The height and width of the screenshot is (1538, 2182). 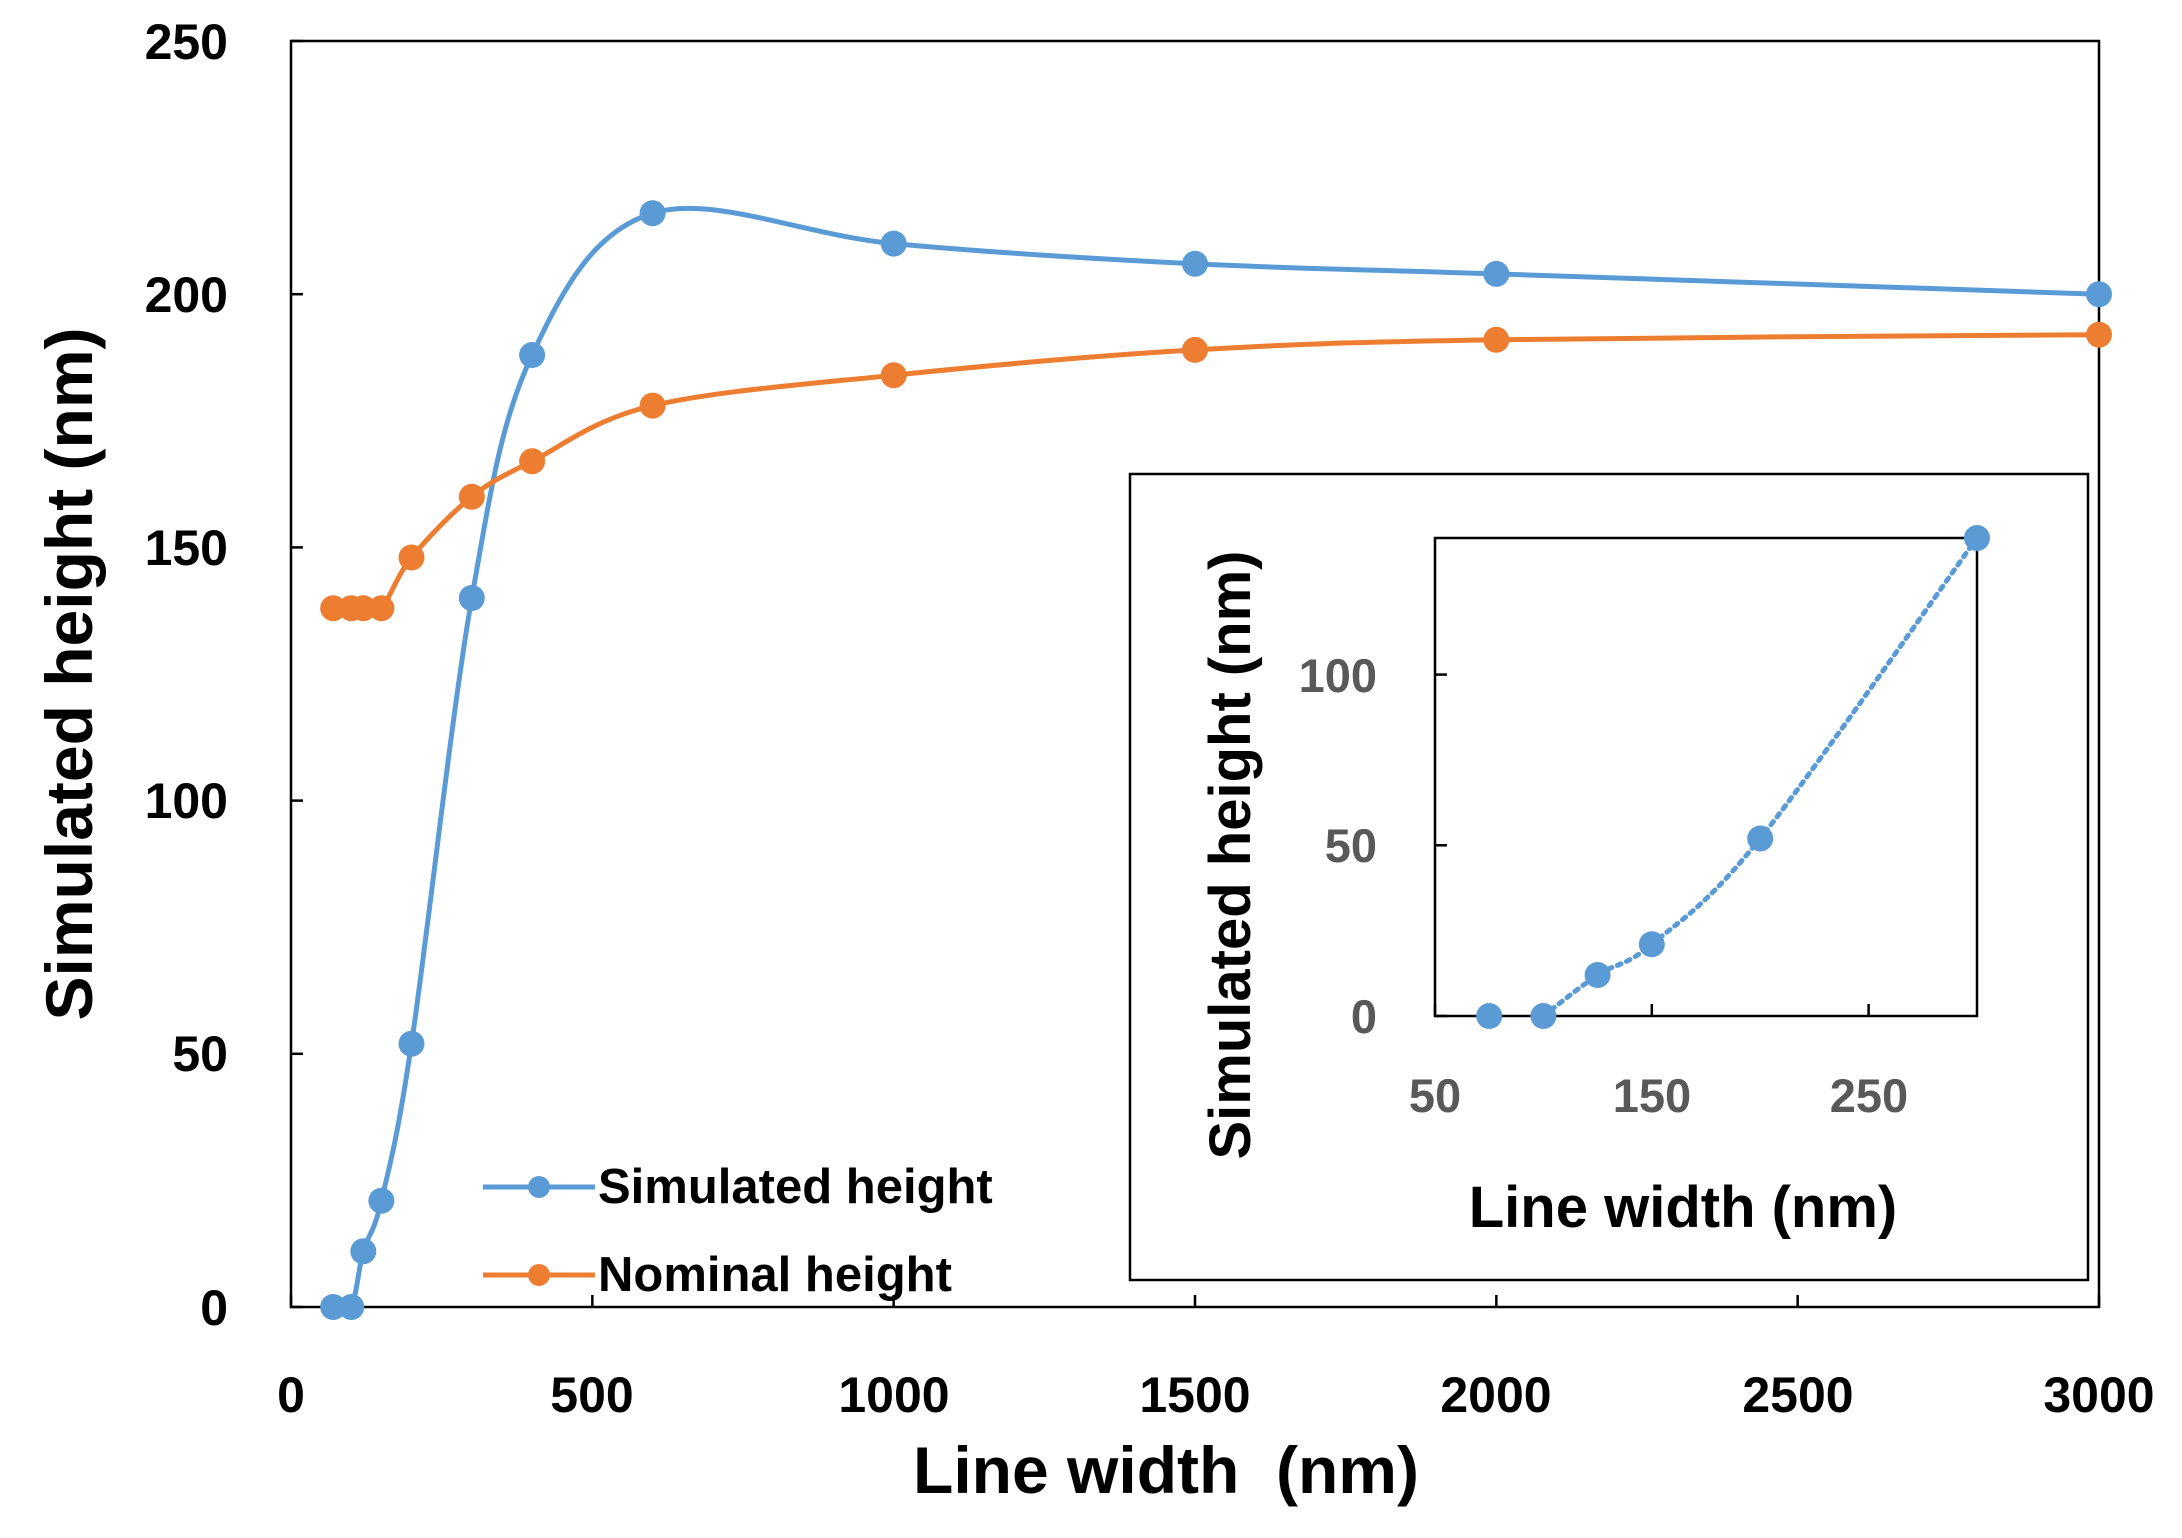 I want to click on inset-plot-area, so click(x=1706, y=777).